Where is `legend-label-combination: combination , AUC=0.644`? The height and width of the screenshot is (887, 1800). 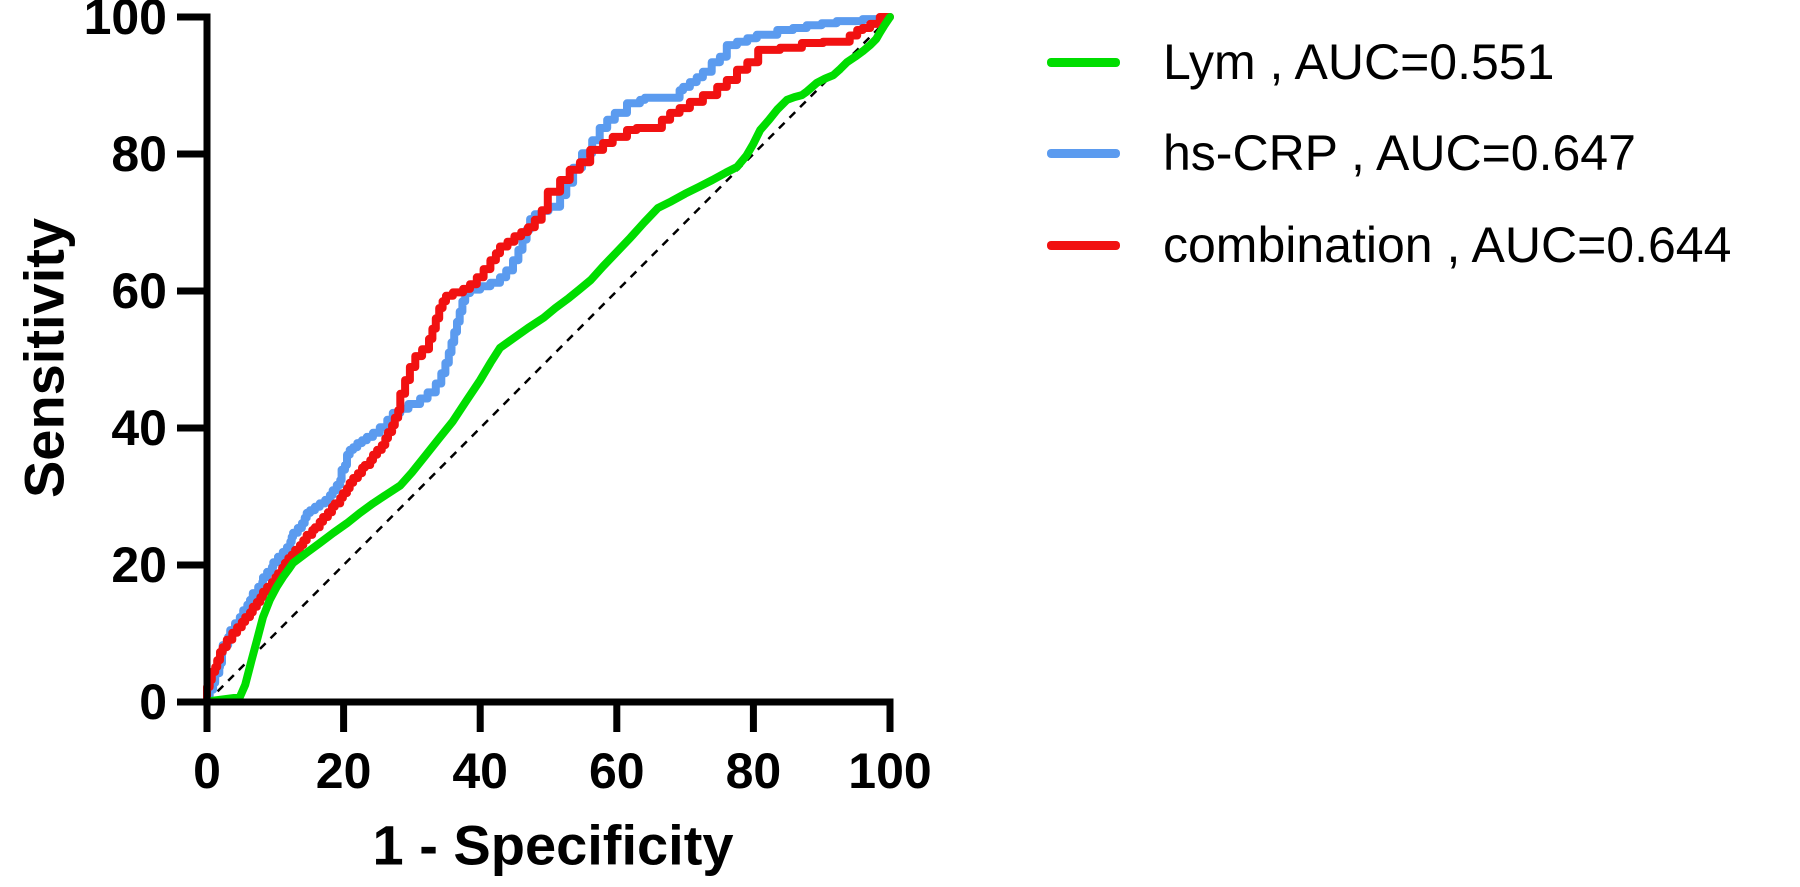 legend-label-combination: combination , AUC=0.644 is located at coordinates (1447, 245).